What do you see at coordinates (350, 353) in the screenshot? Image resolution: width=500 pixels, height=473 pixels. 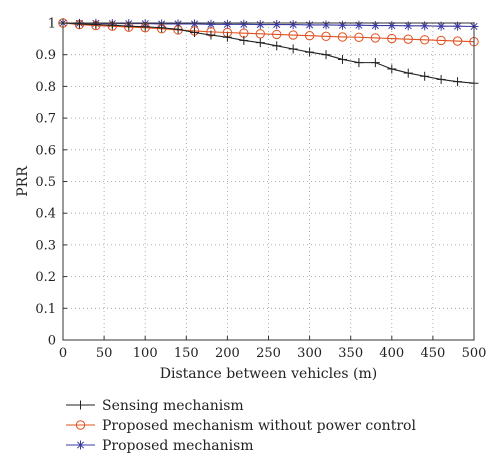 I see `x-tick-label: 350` at bounding box center [350, 353].